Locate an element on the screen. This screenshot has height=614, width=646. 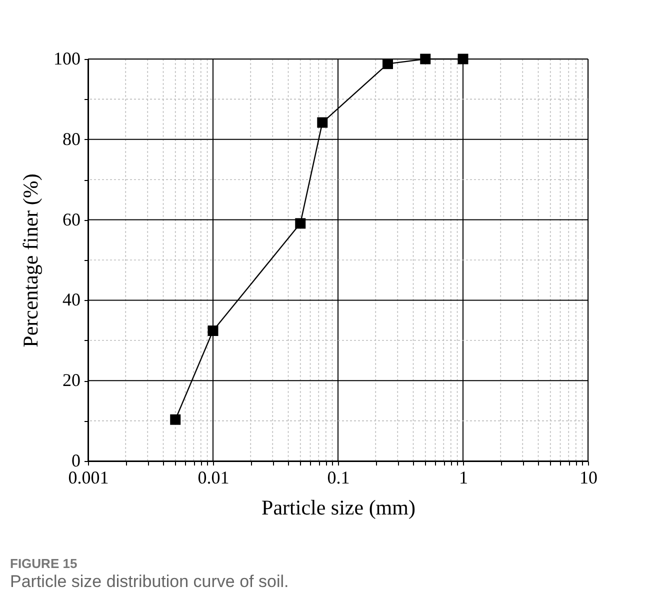
x-tick-label: 10 is located at coordinates (589, 478).